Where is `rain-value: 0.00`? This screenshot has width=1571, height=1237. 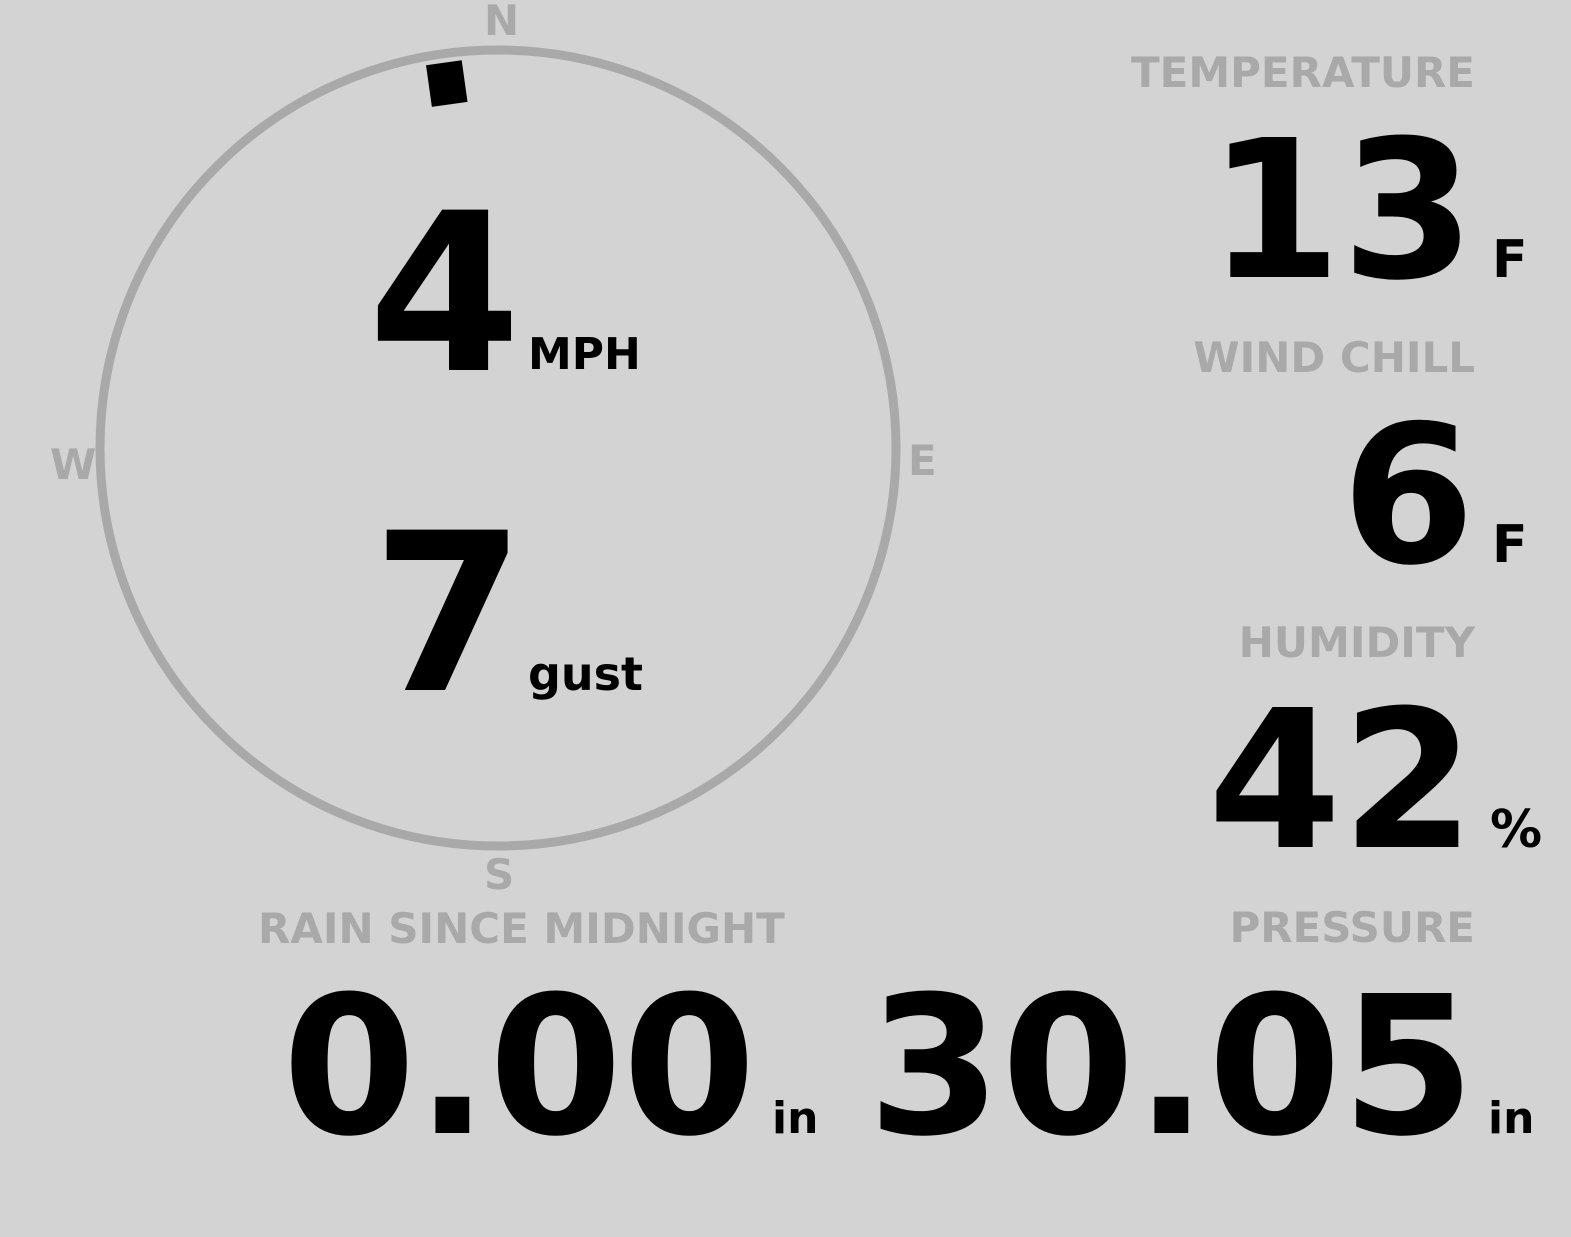 rain-value: 0.00 is located at coordinates (519, 1067).